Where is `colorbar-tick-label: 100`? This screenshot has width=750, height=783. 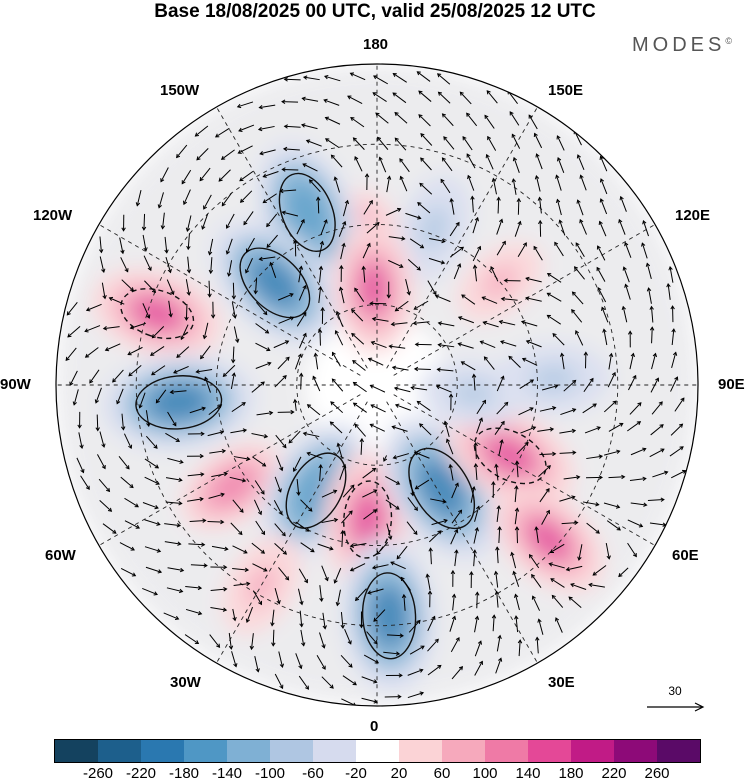 colorbar-tick-label: 100 is located at coordinates (485, 773).